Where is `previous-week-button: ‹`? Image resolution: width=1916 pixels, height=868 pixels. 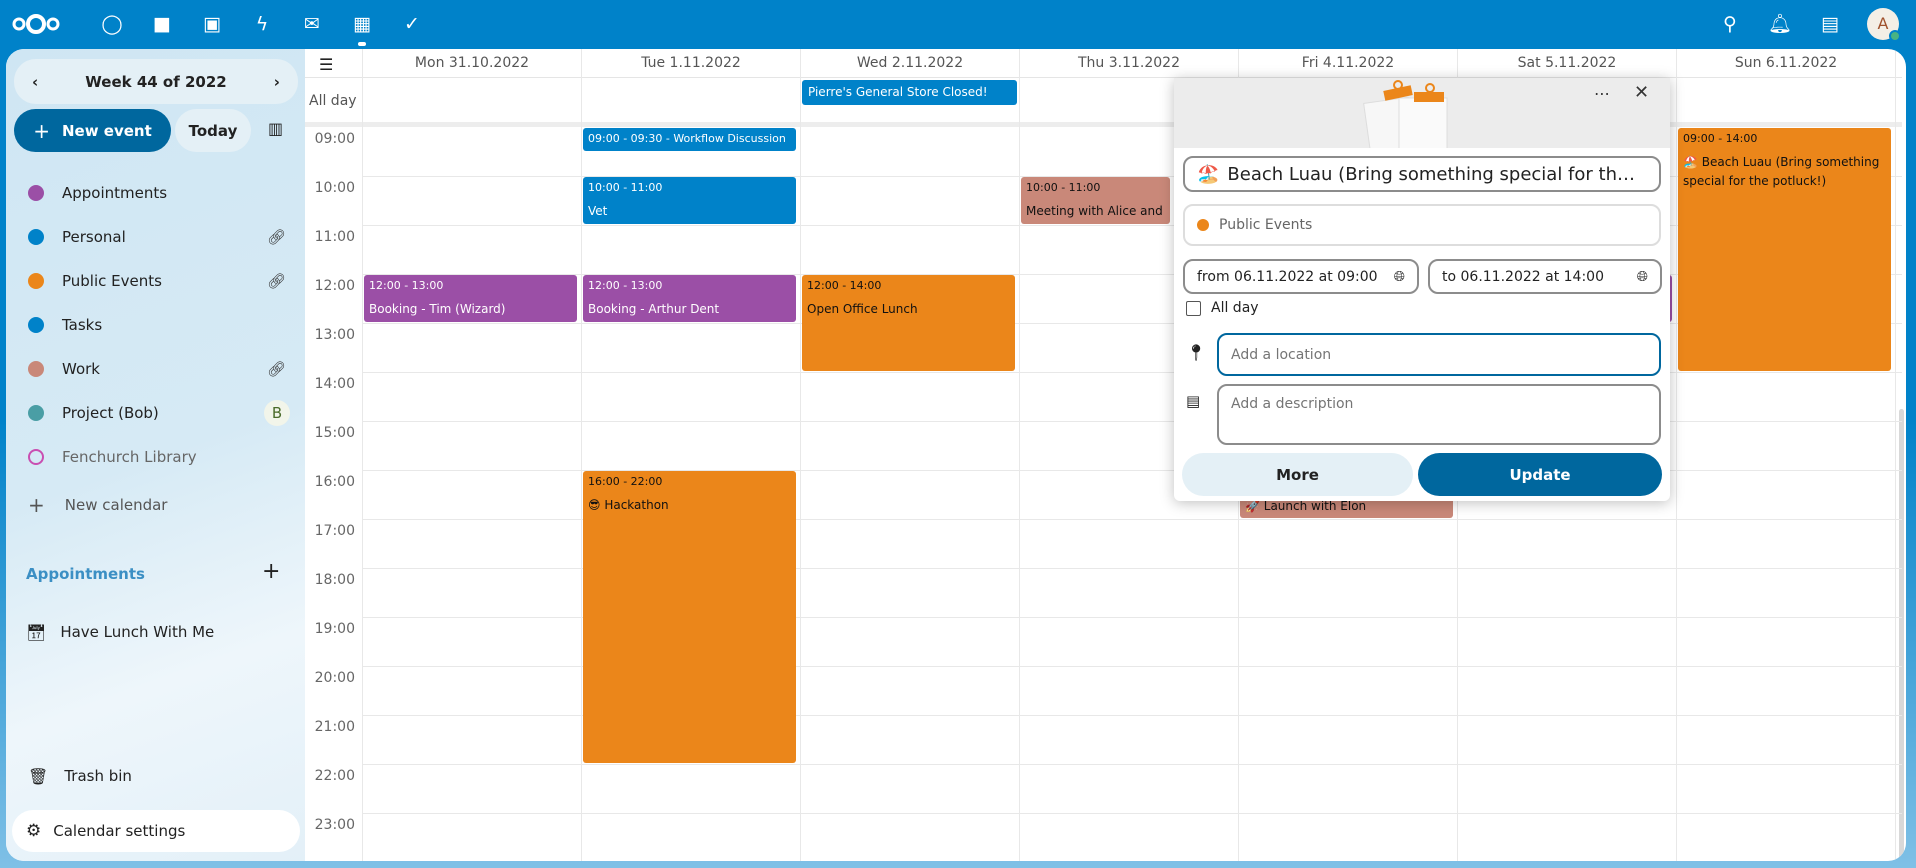
previous-week-button: ‹ is located at coordinates (35, 81).